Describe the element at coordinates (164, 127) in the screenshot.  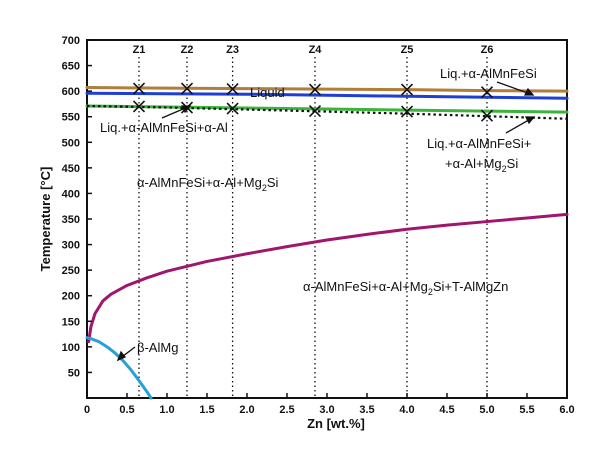
I see `label-liq-amnfesi-al: Liq.+α-AlMnFeSi+α-Al` at that location.